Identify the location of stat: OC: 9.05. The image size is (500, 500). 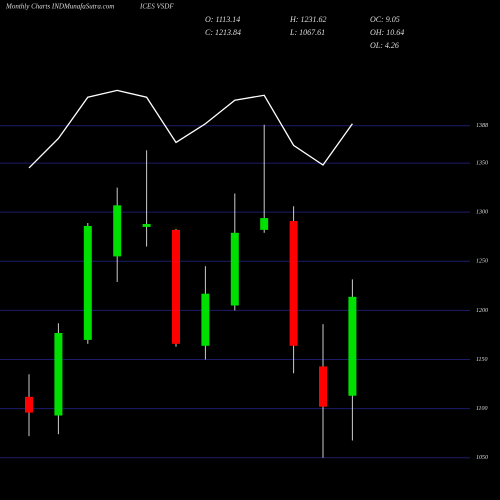
(385, 19).